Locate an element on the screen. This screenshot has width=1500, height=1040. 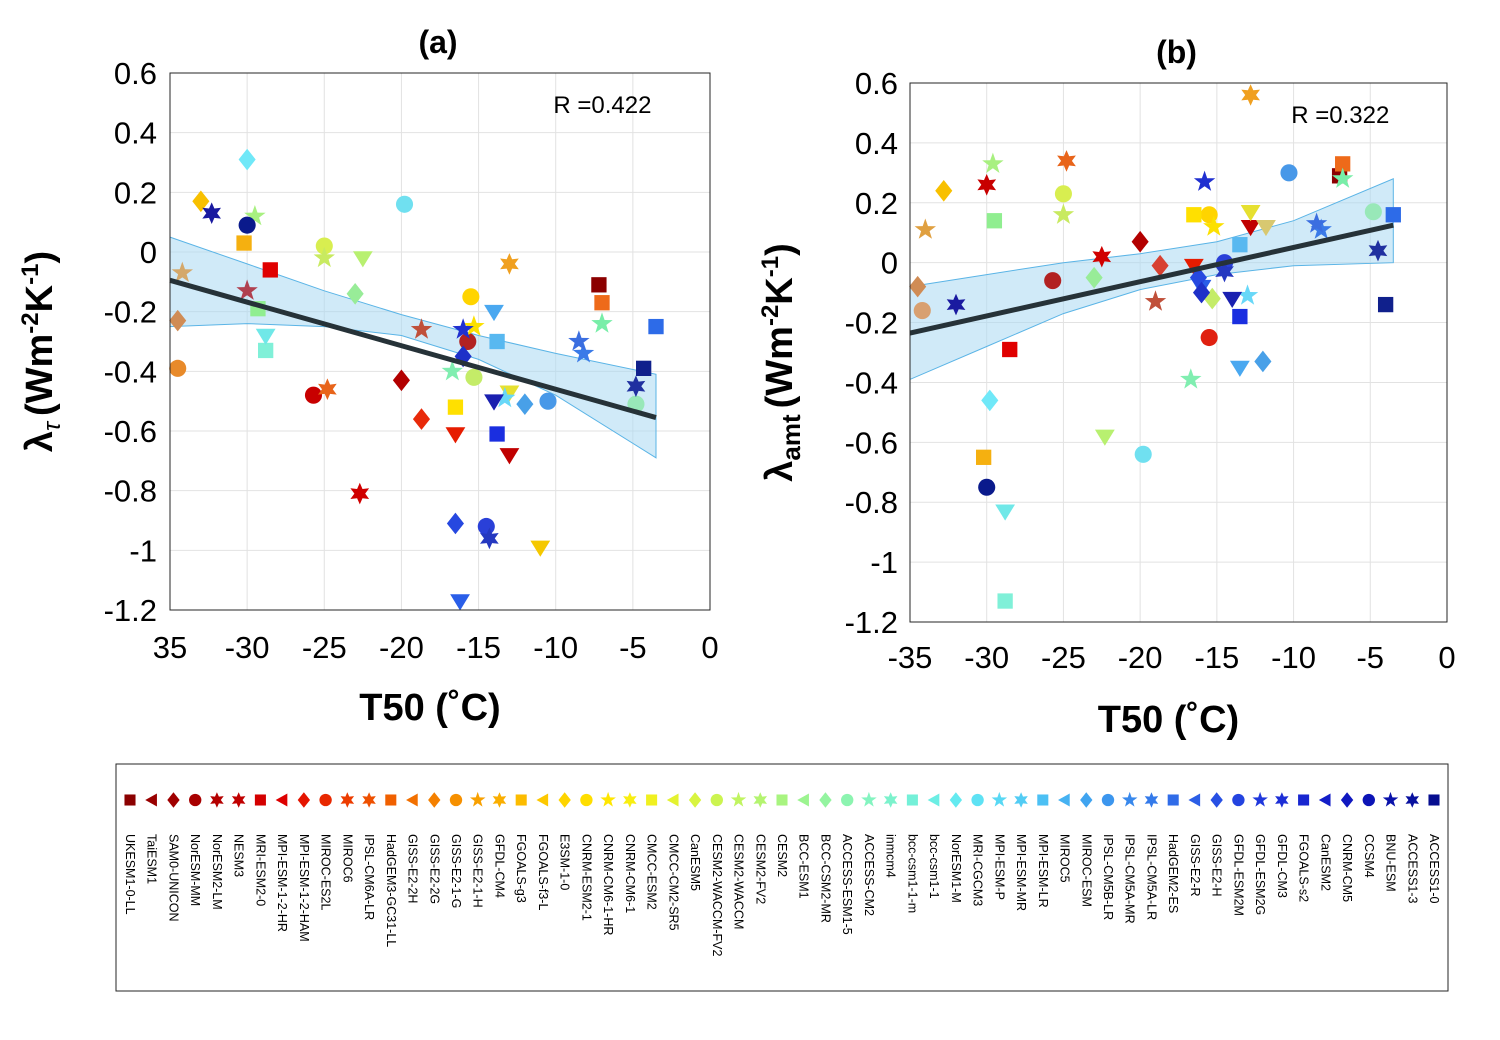
legend-label-33: ACCESS-ESM1-5 is located at coordinates (847, 884).